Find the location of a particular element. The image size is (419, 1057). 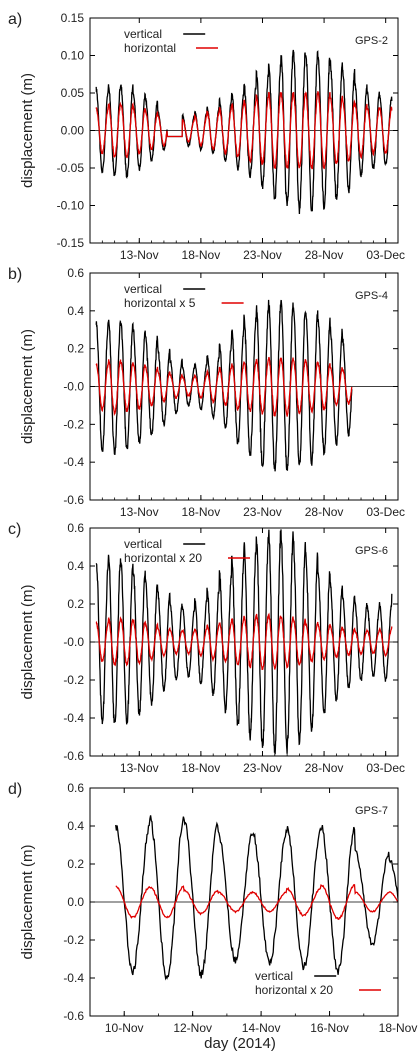

series-line-horizontal is located at coordinates (244, 130).